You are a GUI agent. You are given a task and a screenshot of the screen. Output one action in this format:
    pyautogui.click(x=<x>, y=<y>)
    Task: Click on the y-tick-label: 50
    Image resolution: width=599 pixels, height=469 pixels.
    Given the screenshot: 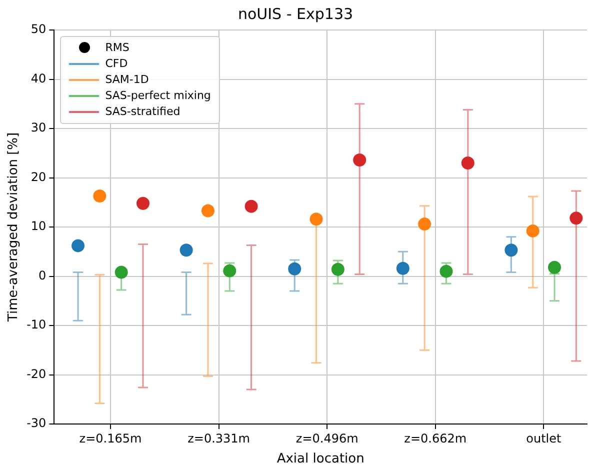 What is the action you would take?
    pyautogui.click(x=38, y=29)
    